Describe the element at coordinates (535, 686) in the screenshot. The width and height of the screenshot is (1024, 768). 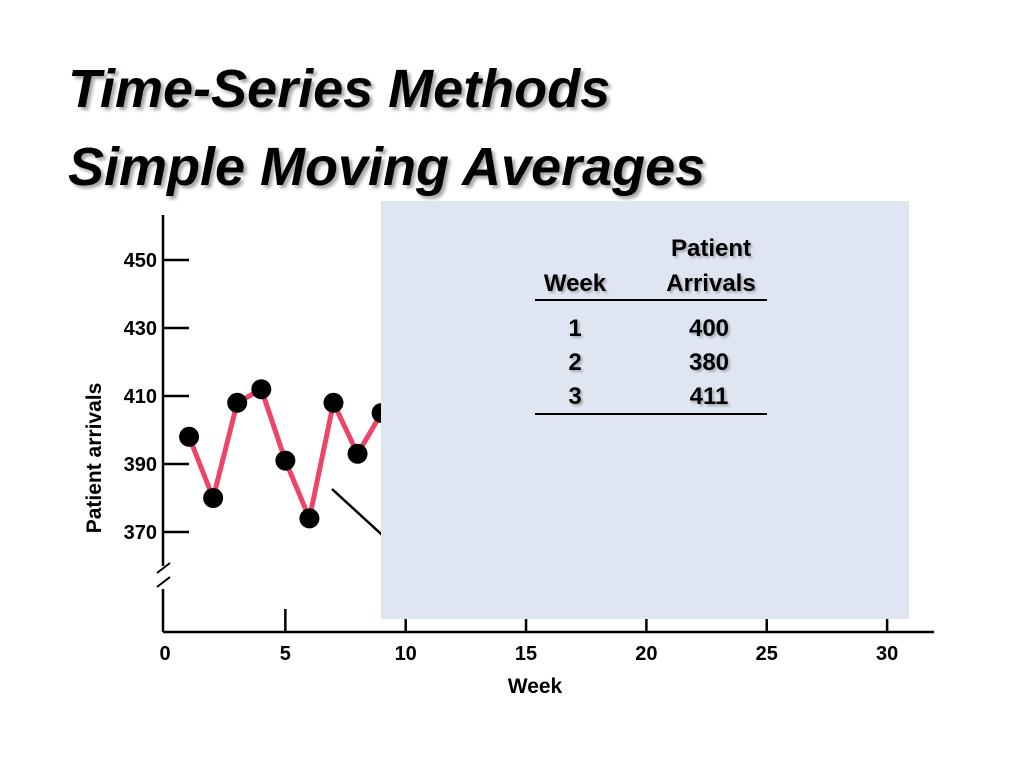
I see `x-axis-title: Week` at that location.